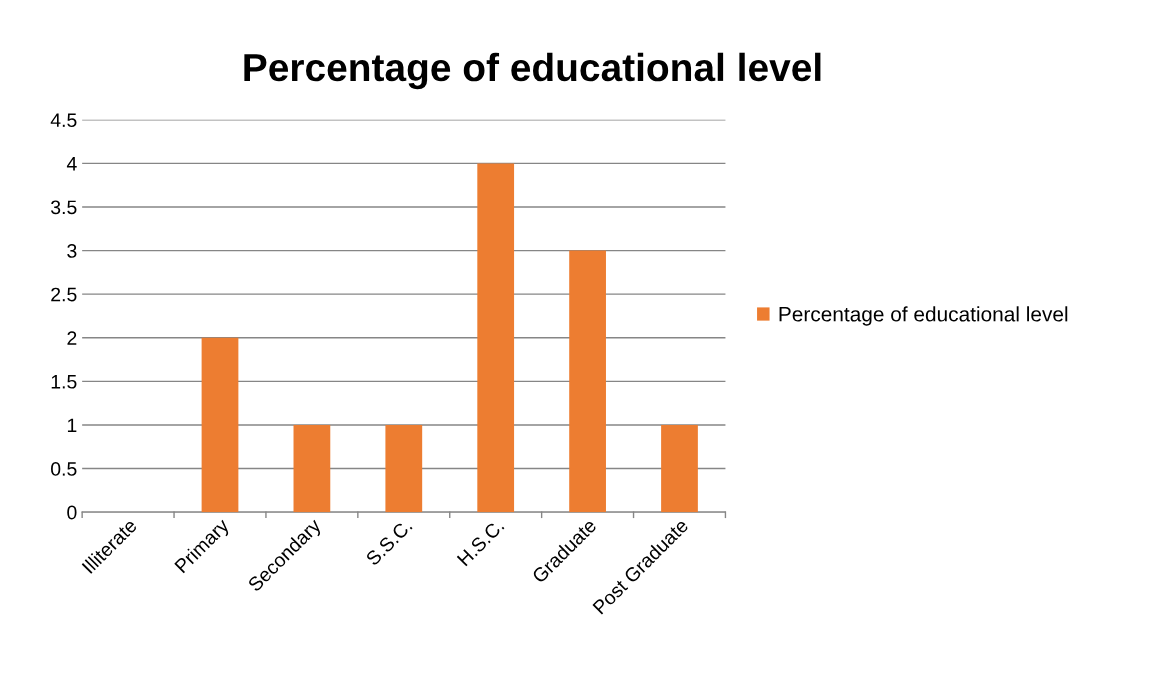 Image resolution: width=1157 pixels, height=673 pixels. Describe the element at coordinates (64, 207) in the screenshot. I see `y-tick-label: 3.5` at that location.